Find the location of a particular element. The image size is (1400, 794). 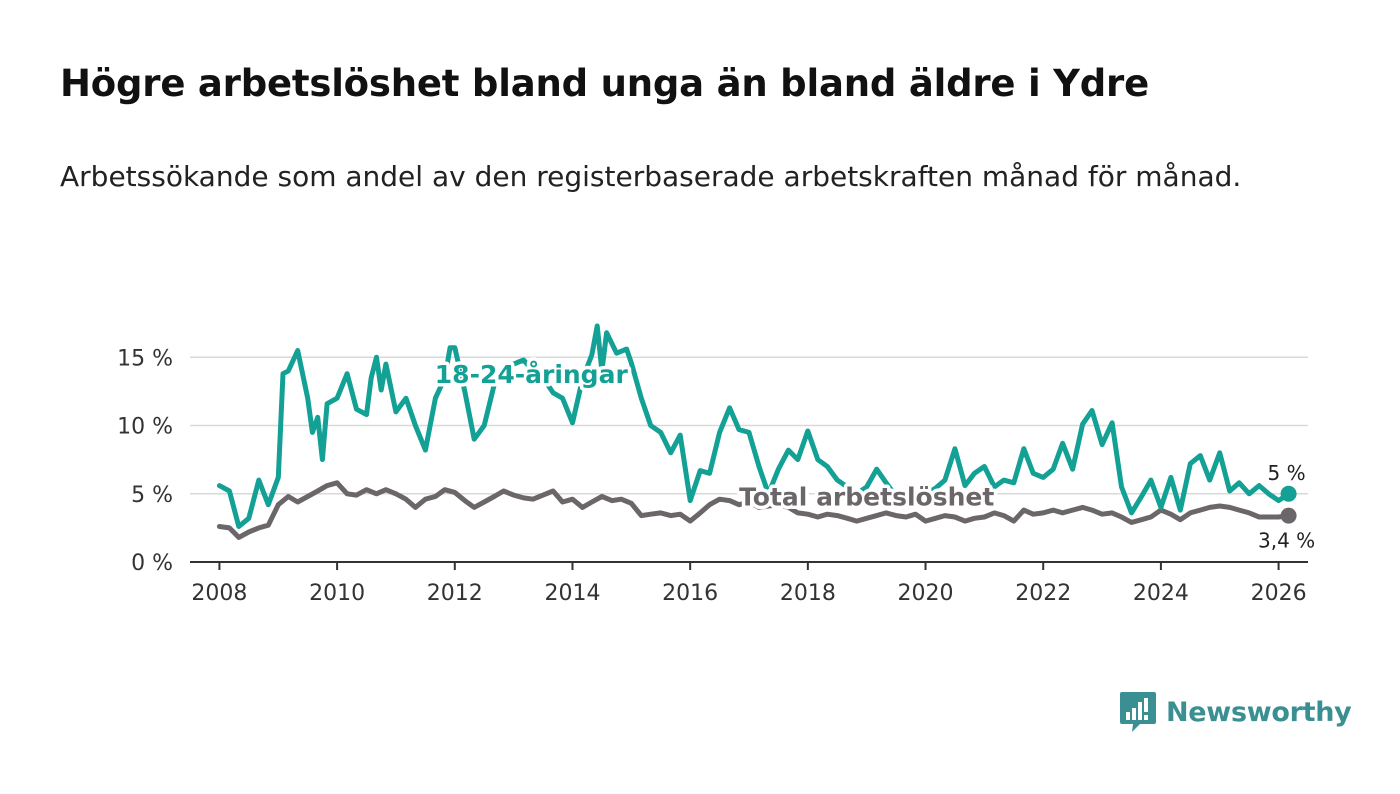

y-tick-label: 5 % is located at coordinates (152, 495).